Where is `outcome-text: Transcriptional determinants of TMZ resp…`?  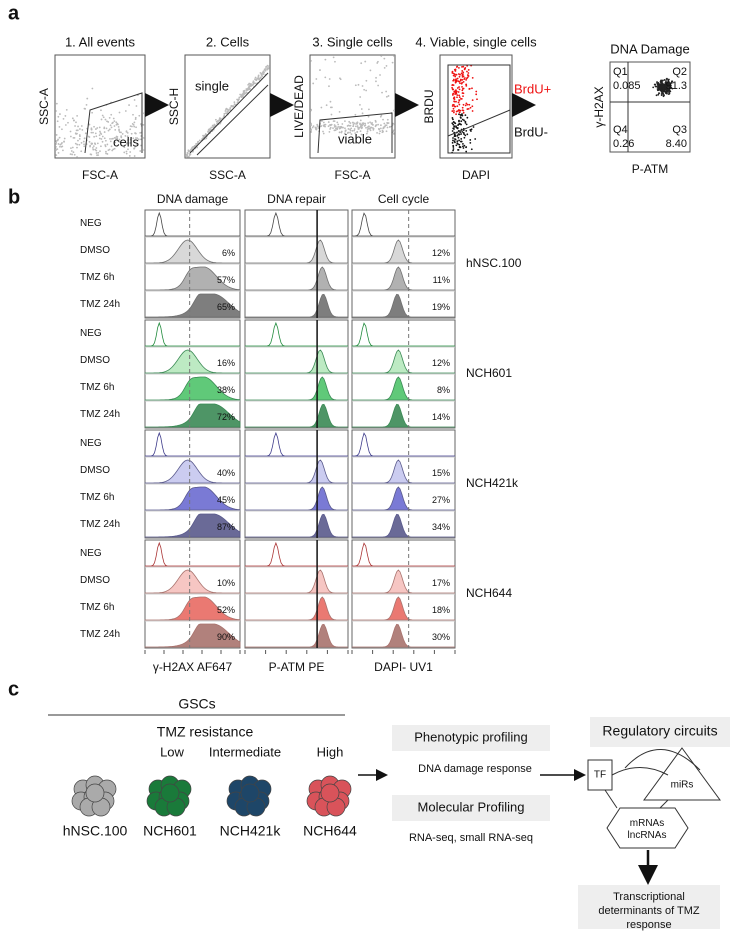 outcome-text: Transcriptional determinants of TMZ resp… is located at coordinates (649, 911).